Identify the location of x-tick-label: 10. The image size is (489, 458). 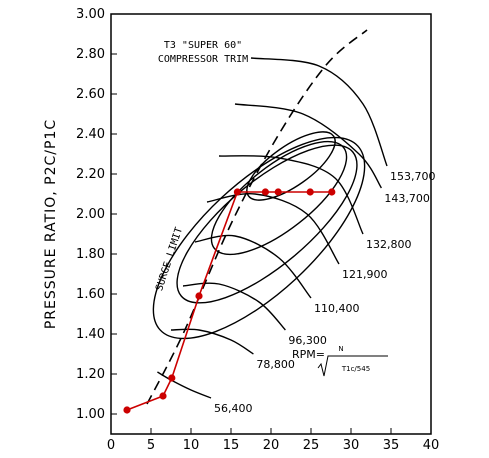
(191, 445).